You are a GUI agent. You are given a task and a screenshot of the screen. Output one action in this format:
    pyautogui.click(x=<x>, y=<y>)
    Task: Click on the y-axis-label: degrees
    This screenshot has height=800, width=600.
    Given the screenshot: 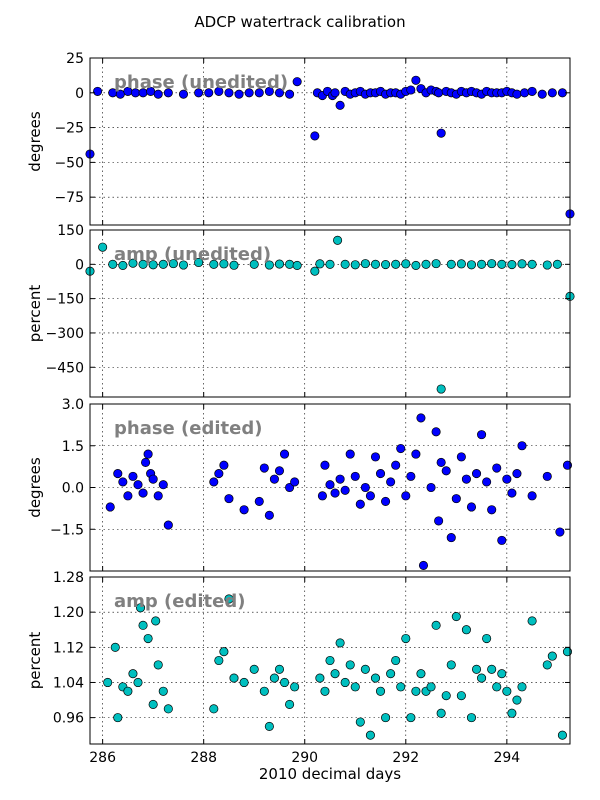 What is the action you would take?
    pyautogui.click(x=35, y=141)
    